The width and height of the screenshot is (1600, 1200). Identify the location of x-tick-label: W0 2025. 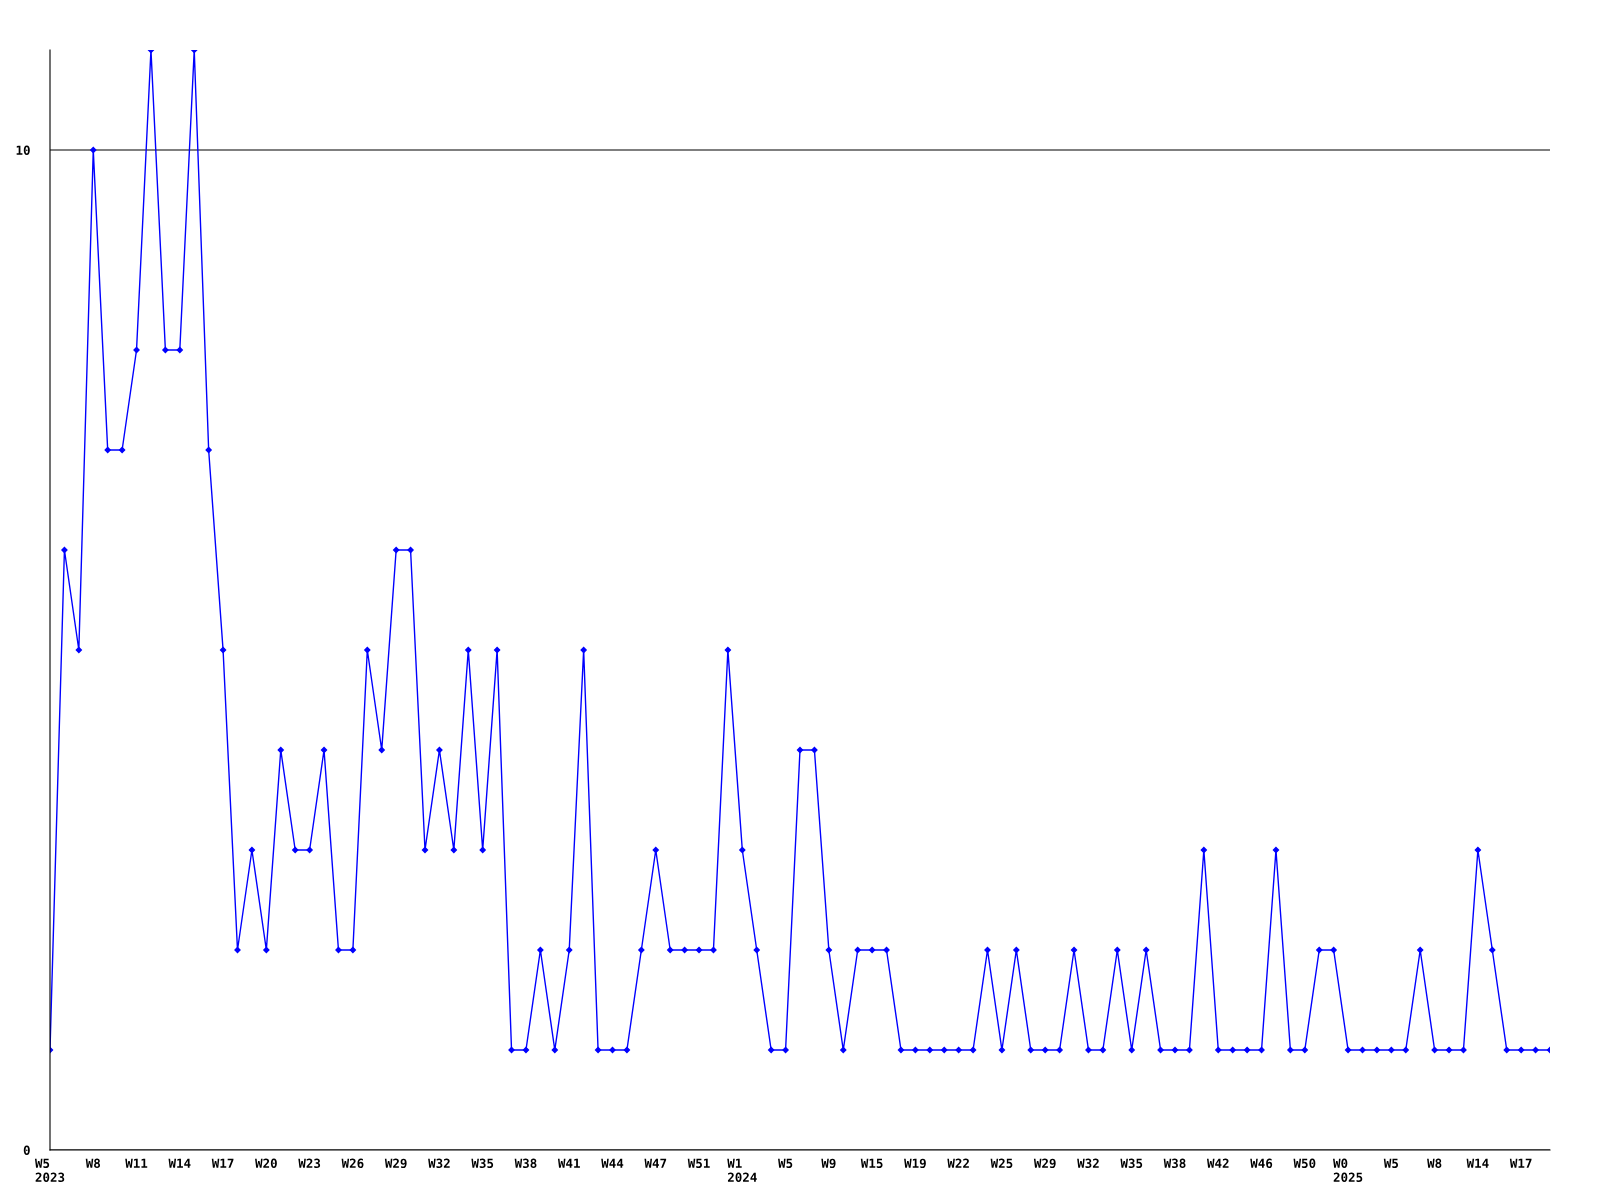
(1348, 1170).